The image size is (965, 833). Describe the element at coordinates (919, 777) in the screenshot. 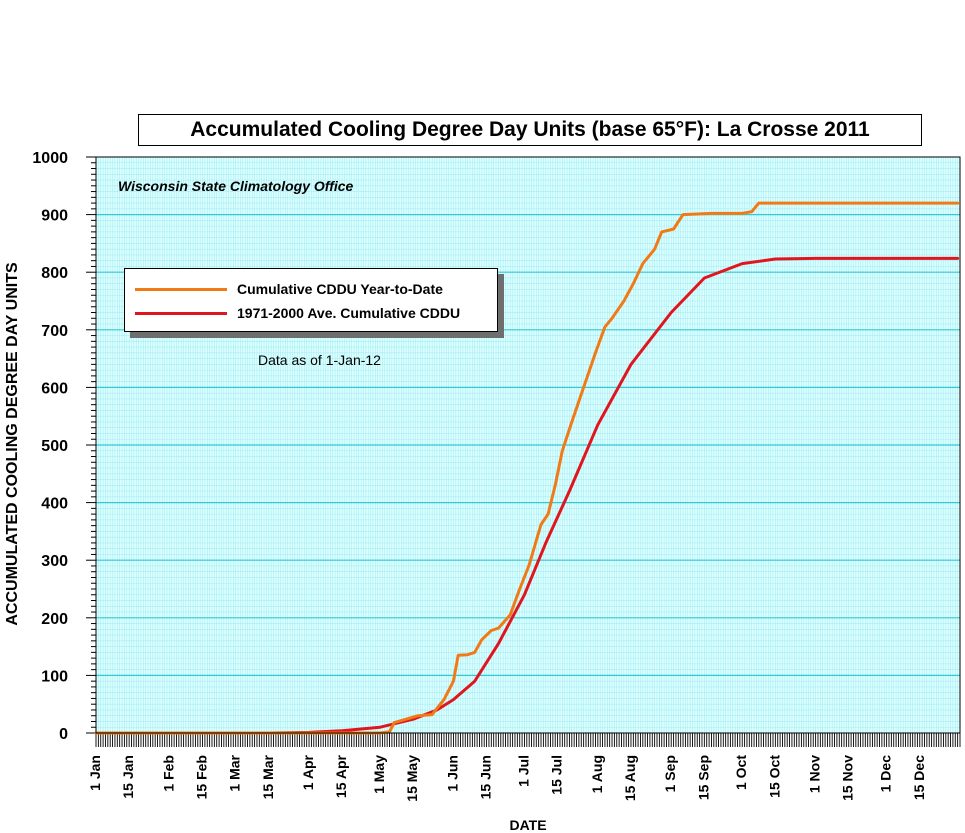

I see `x-tick-label: 15 Dec` at that location.